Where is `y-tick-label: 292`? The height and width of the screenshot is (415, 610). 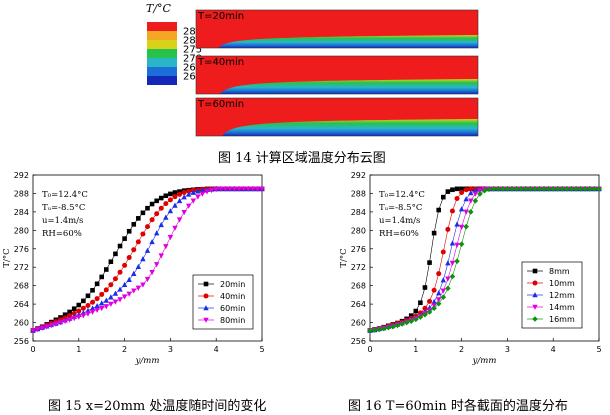 y-tick-label: 292 is located at coordinates (358, 175).